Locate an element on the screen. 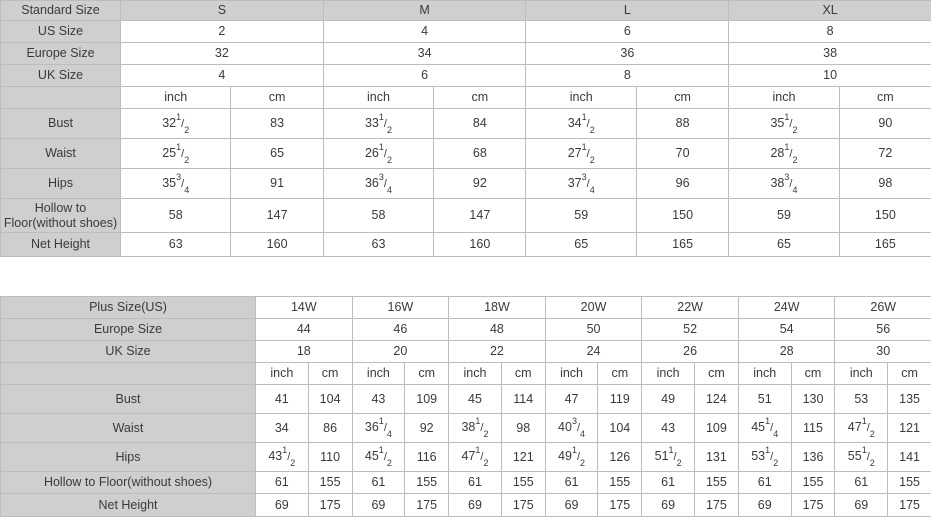 This screenshot has width=931, height=520. cell-value: 165 is located at coordinates (682, 244).